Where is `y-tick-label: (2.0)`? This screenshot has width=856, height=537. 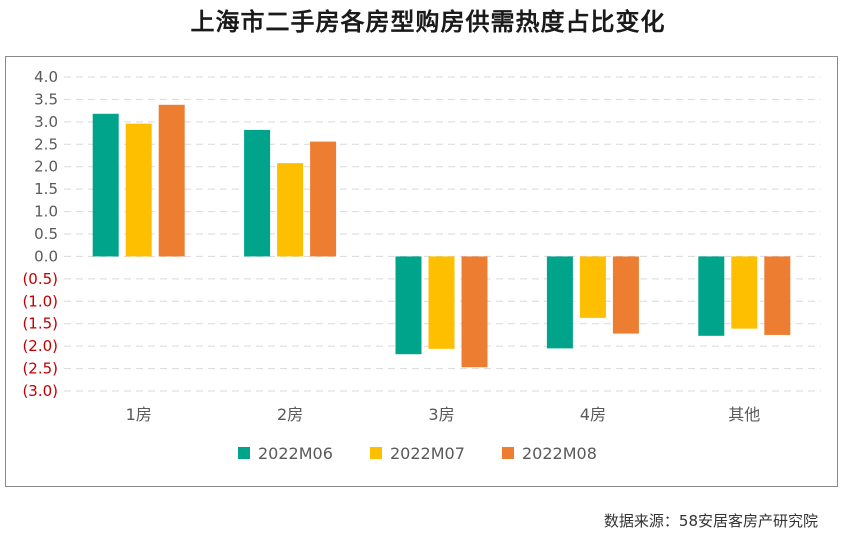 y-tick-label: (2.0) is located at coordinates (40, 346).